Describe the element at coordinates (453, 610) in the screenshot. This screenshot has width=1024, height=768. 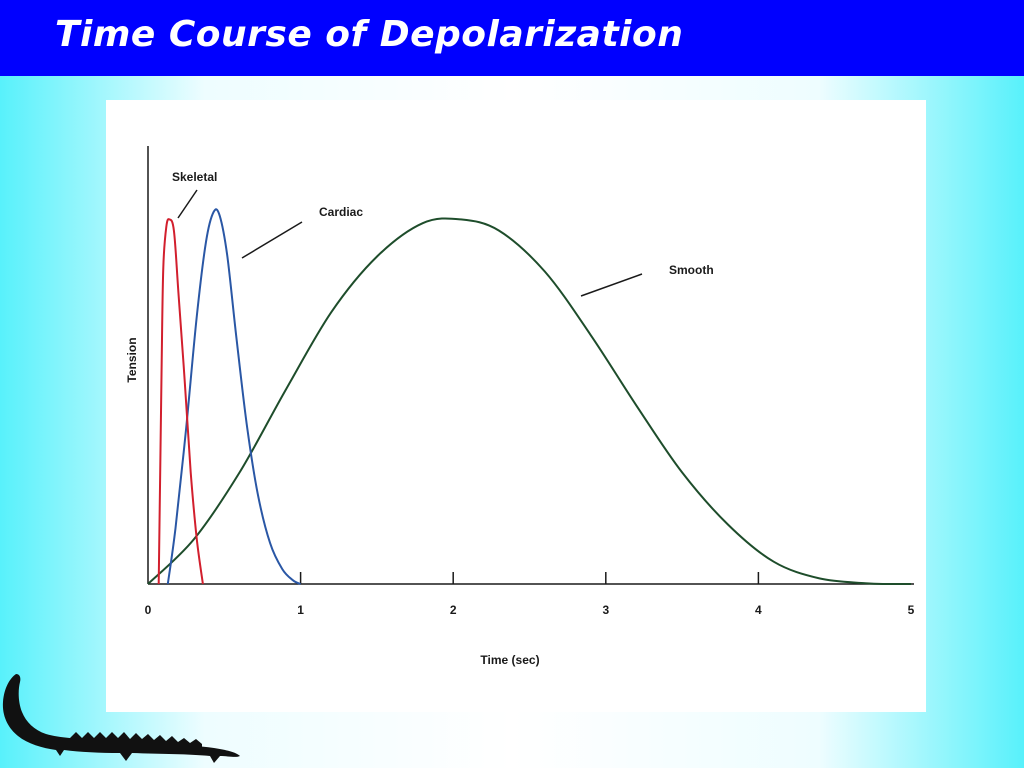
I see `x-tick-label-2: 2` at that location.